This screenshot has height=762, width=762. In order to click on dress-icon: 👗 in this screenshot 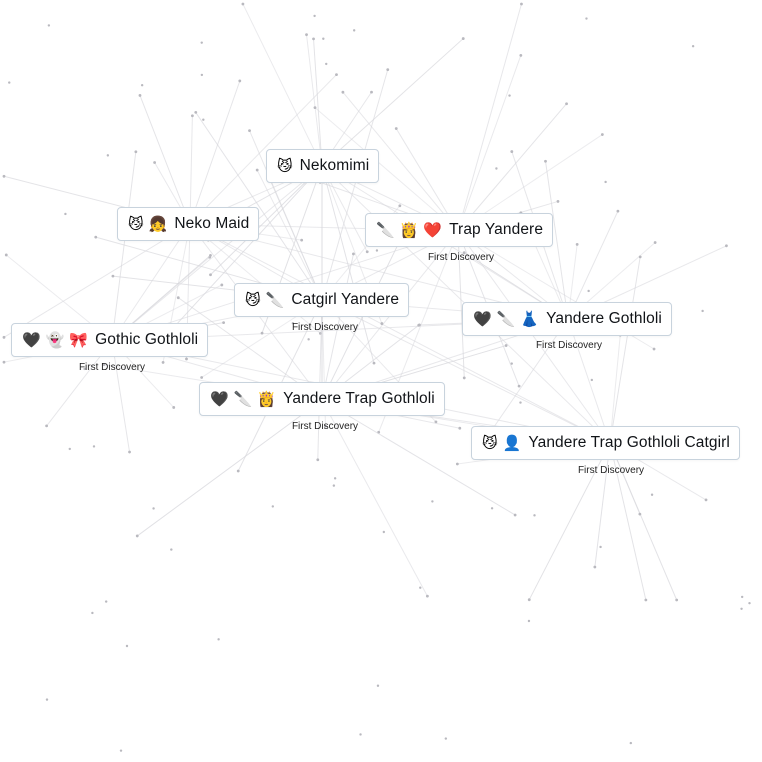, I will do `click(530, 318)`.